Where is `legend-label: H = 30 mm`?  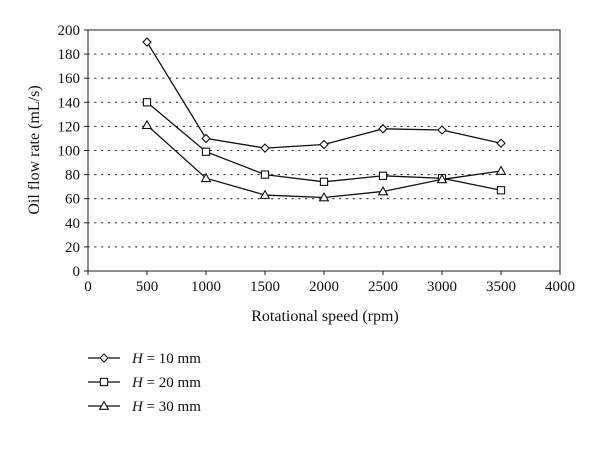
legend-label: H = 30 mm is located at coordinates (166, 407).